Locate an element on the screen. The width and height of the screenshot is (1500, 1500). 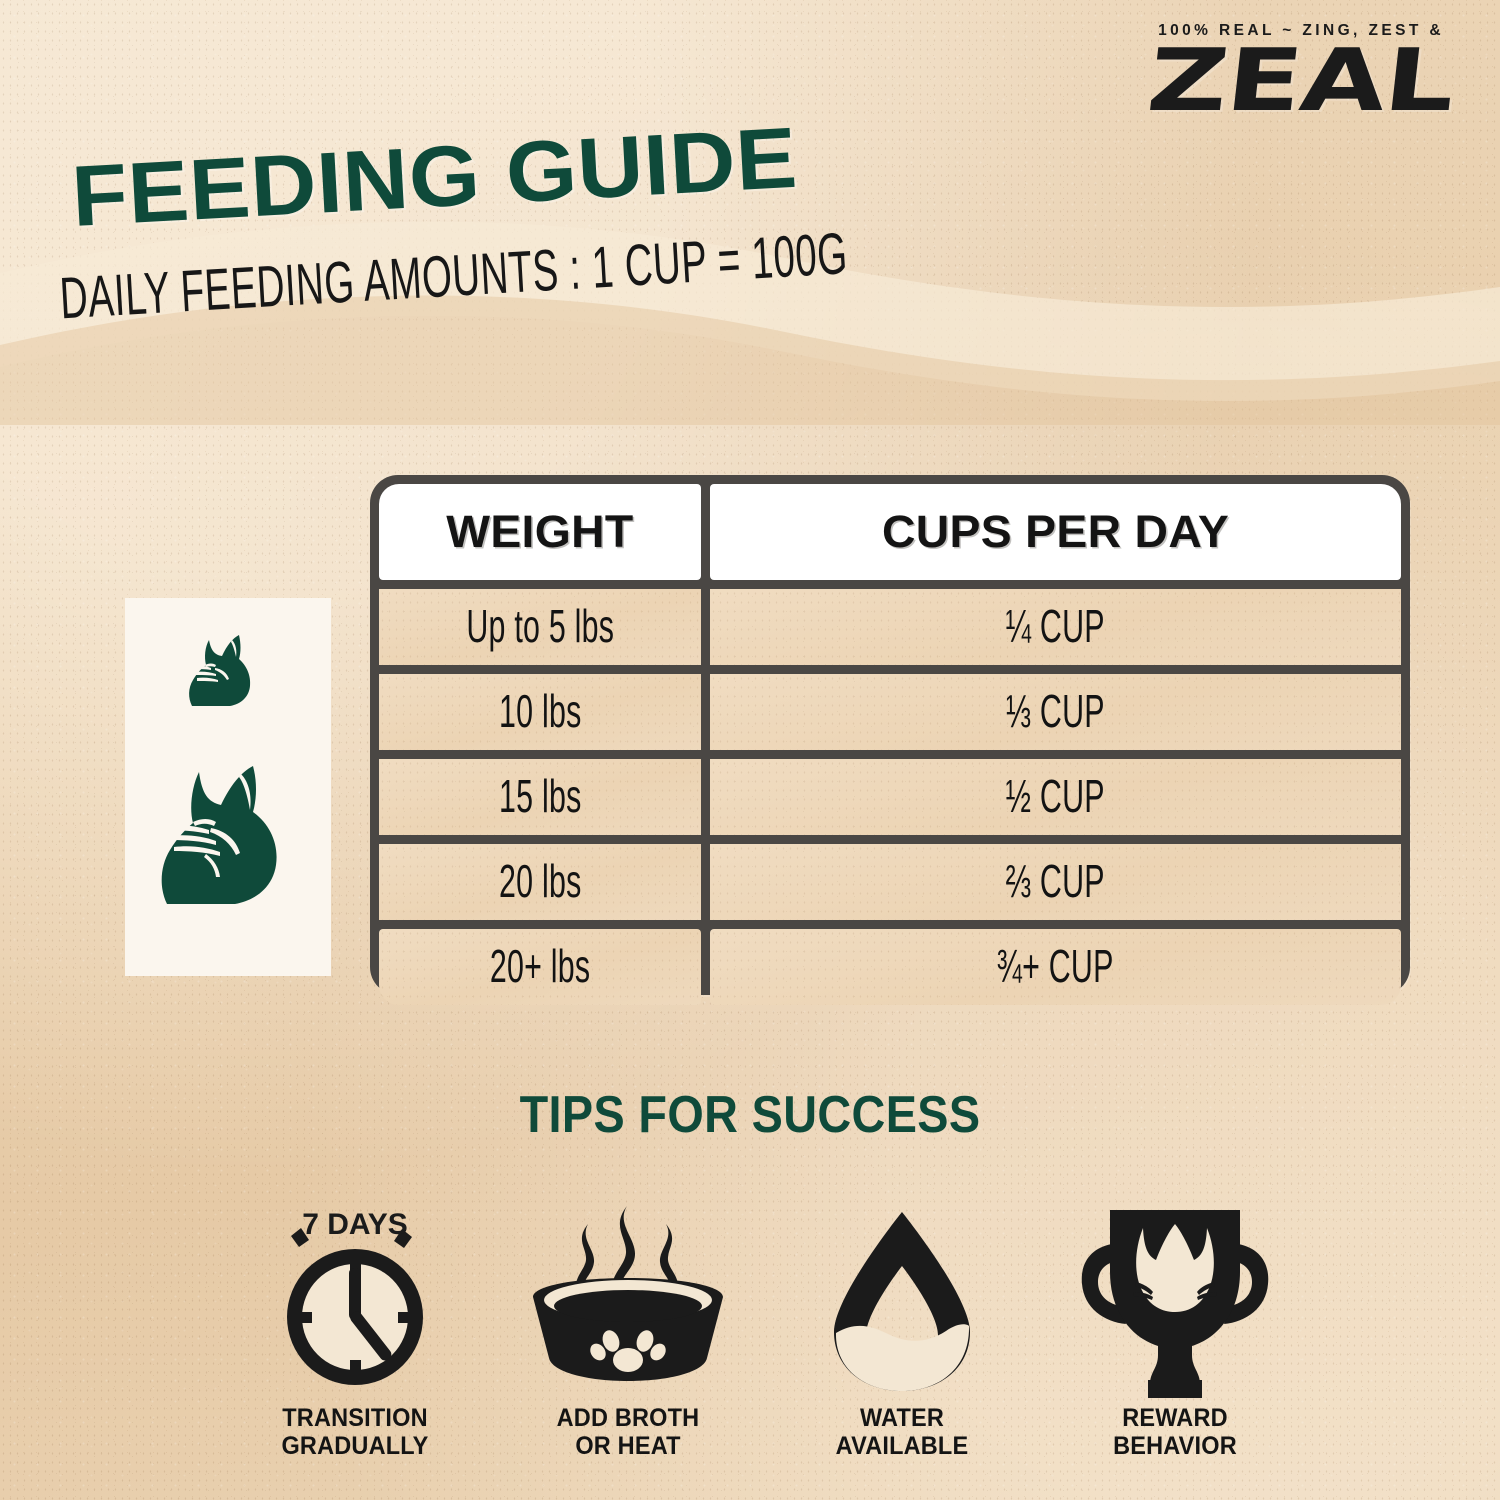
cell-cups-label: ⅓ CUP is located at coordinates (1055, 711).